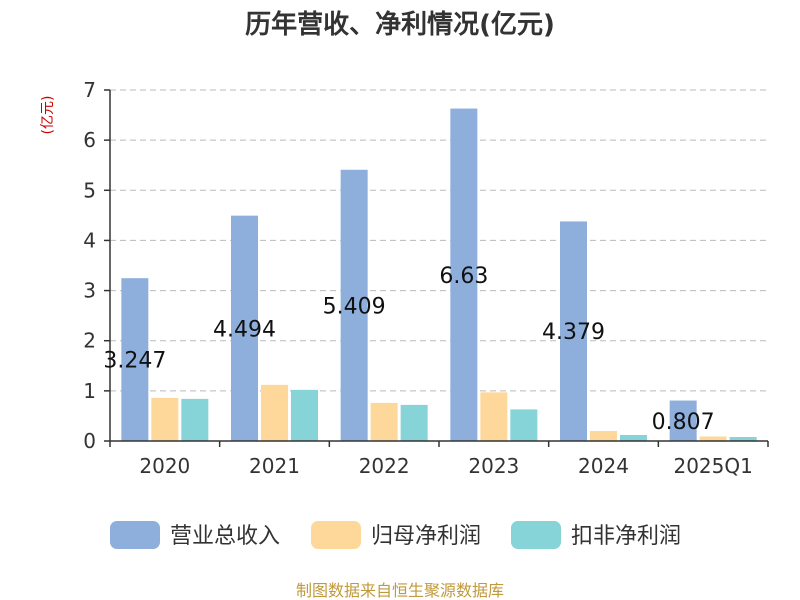 This screenshot has height=600, width=800. What do you see at coordinates (384, 466) in the screenshot?
I see `x-tick-label: 2022` at bounding box center [384, 466].